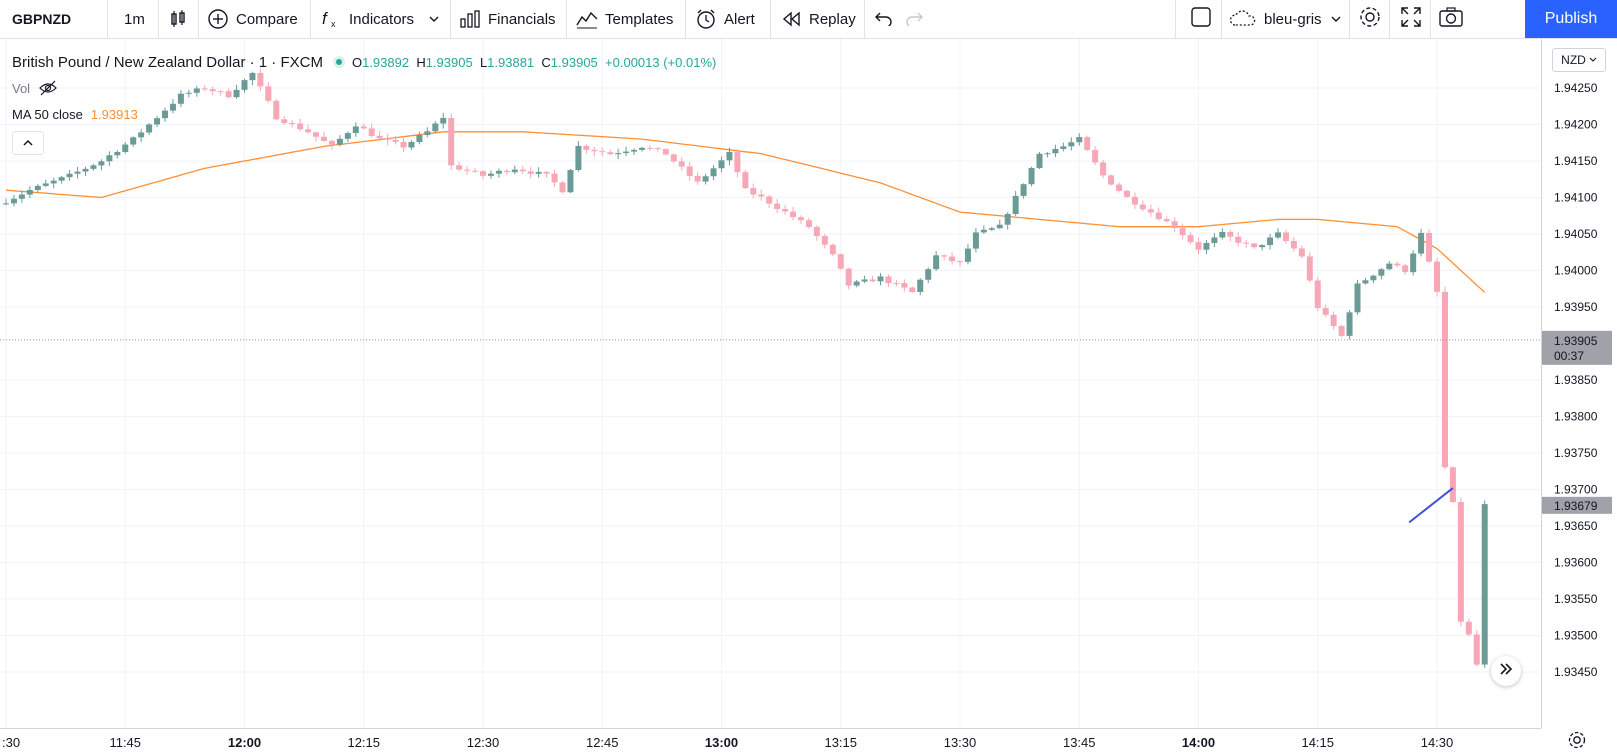 This screenshot has height=756, width=1617. I want to click on axis-settings-button, so click(1577, 742).